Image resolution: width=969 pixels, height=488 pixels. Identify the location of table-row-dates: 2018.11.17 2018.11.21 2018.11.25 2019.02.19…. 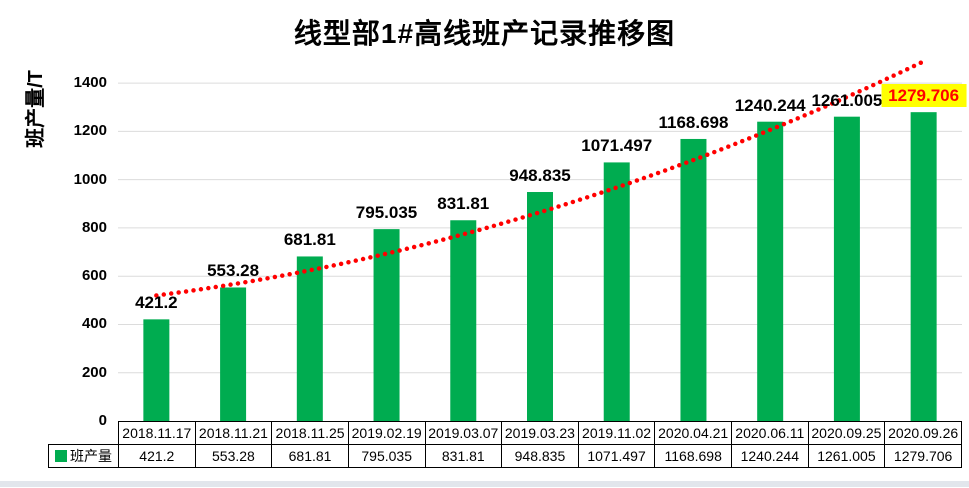
(505, 433).